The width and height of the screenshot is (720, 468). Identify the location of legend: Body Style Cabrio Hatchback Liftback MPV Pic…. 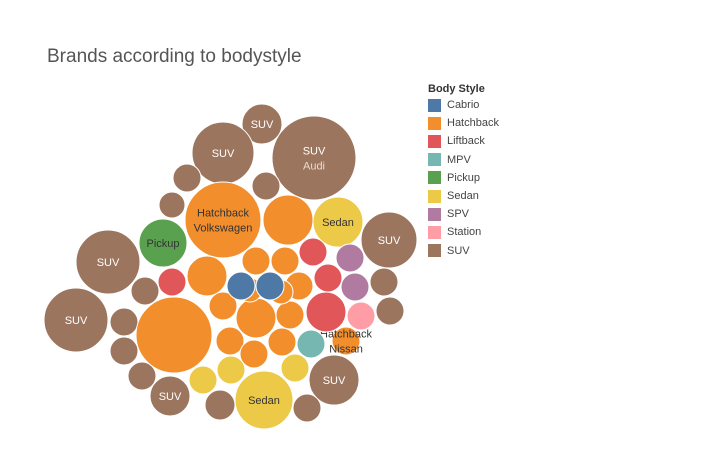
(483, 171).